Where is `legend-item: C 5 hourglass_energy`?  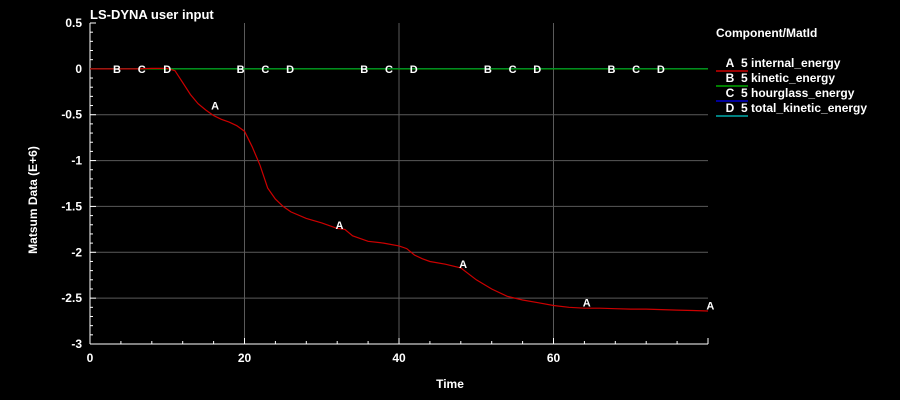 legend-item: C 5 hourglass_energy is located at coordinates (785, 94).